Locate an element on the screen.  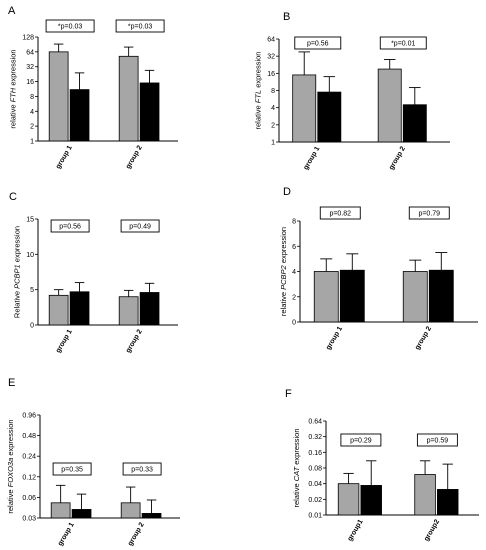
p-value-label: p=0.82 is located at coordinates (340, 214).